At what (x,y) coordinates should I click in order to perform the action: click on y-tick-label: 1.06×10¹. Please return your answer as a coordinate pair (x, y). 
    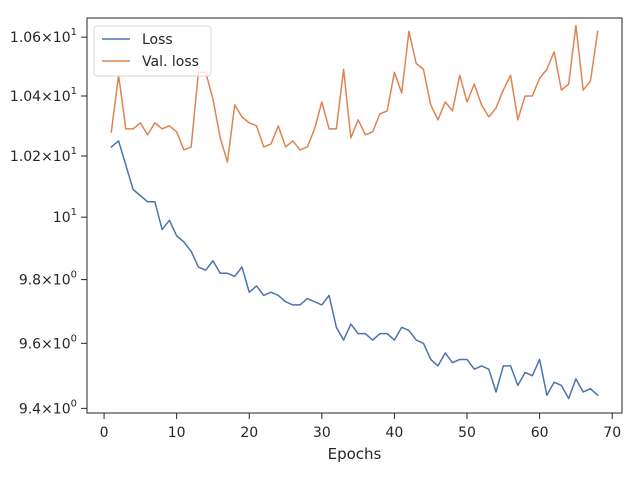
    Looking at the image, I should click on (43, 36).